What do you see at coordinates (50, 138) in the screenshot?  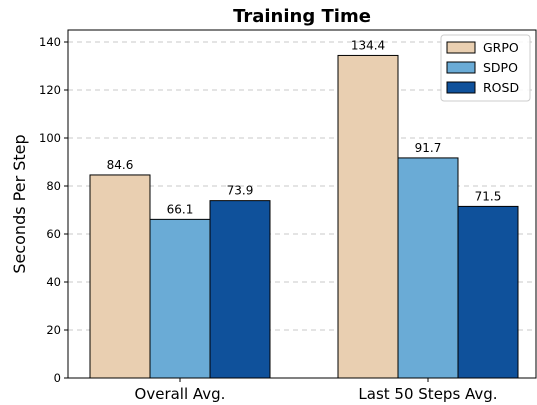 I see `y-tick-label: 100` at bounding box center [50, 138].